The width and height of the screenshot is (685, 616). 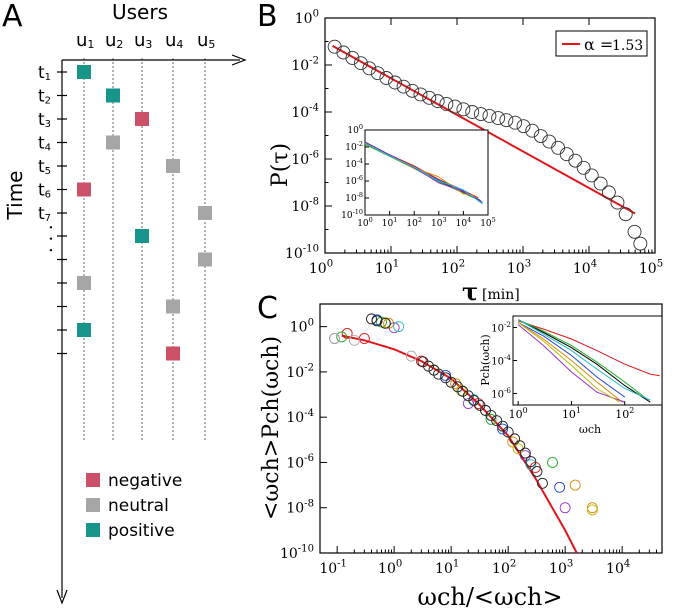 What do you see at coordinates (651, 268) in the screenshot?
I see `x-tick-label: 105` at bounding box center [651, 268].